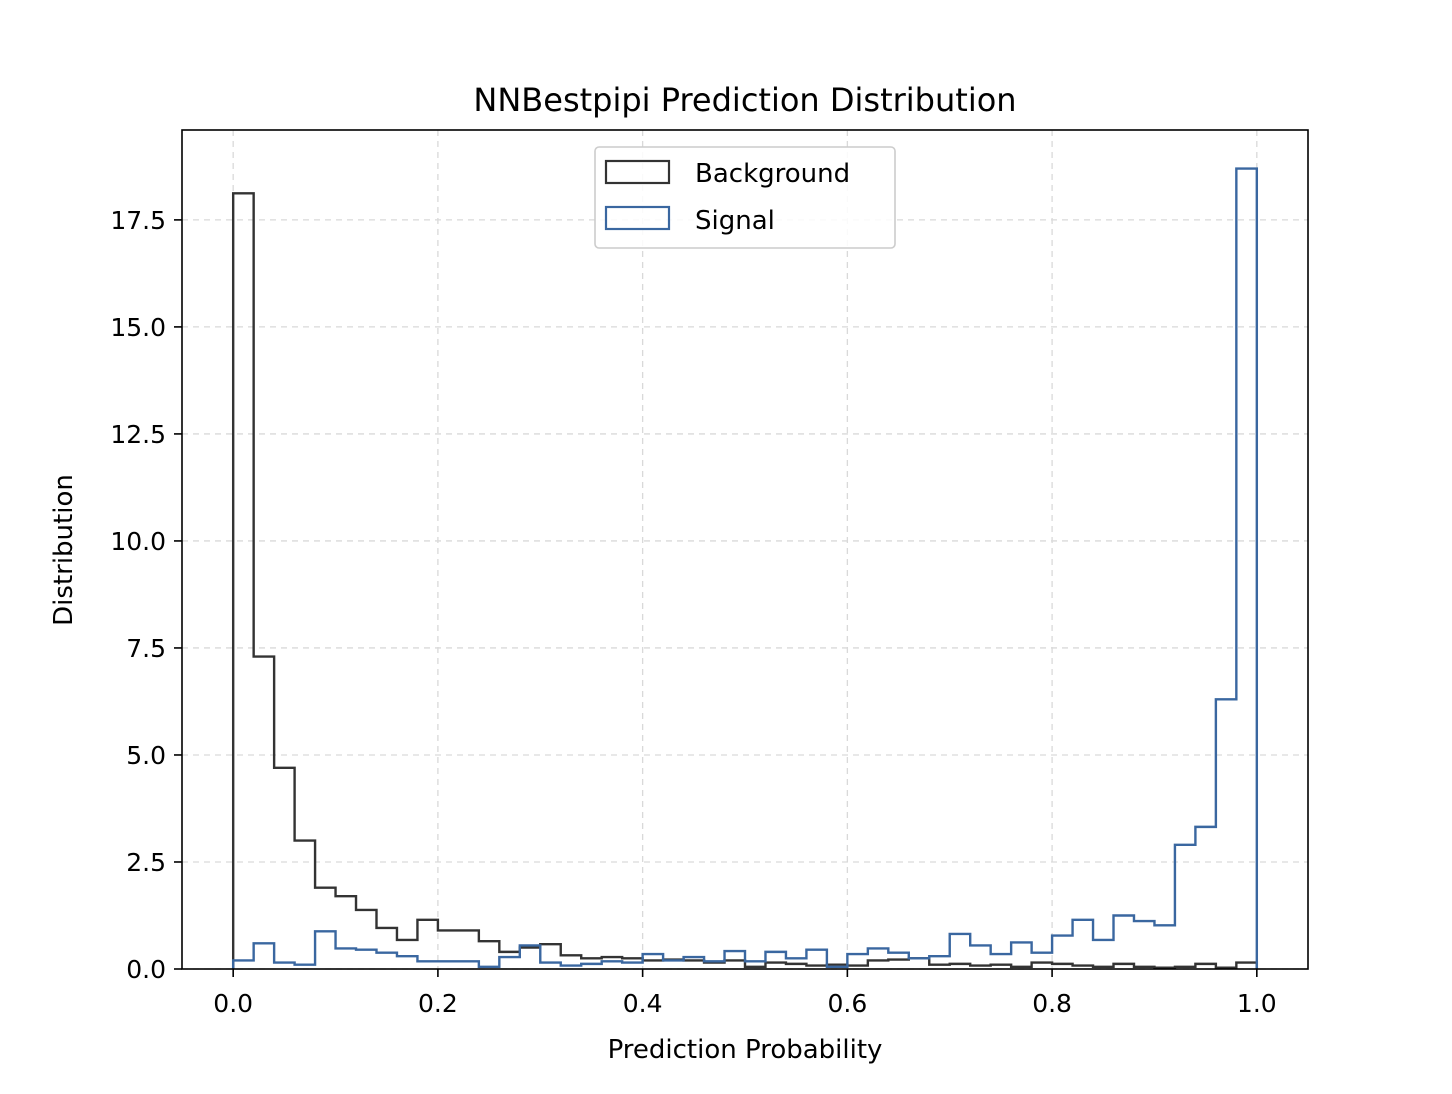 The image size is (1452, 1094). Describe the element at coordinates (146, 969) in the screenshot. I see `y-tick-label: 0.0` at that location.